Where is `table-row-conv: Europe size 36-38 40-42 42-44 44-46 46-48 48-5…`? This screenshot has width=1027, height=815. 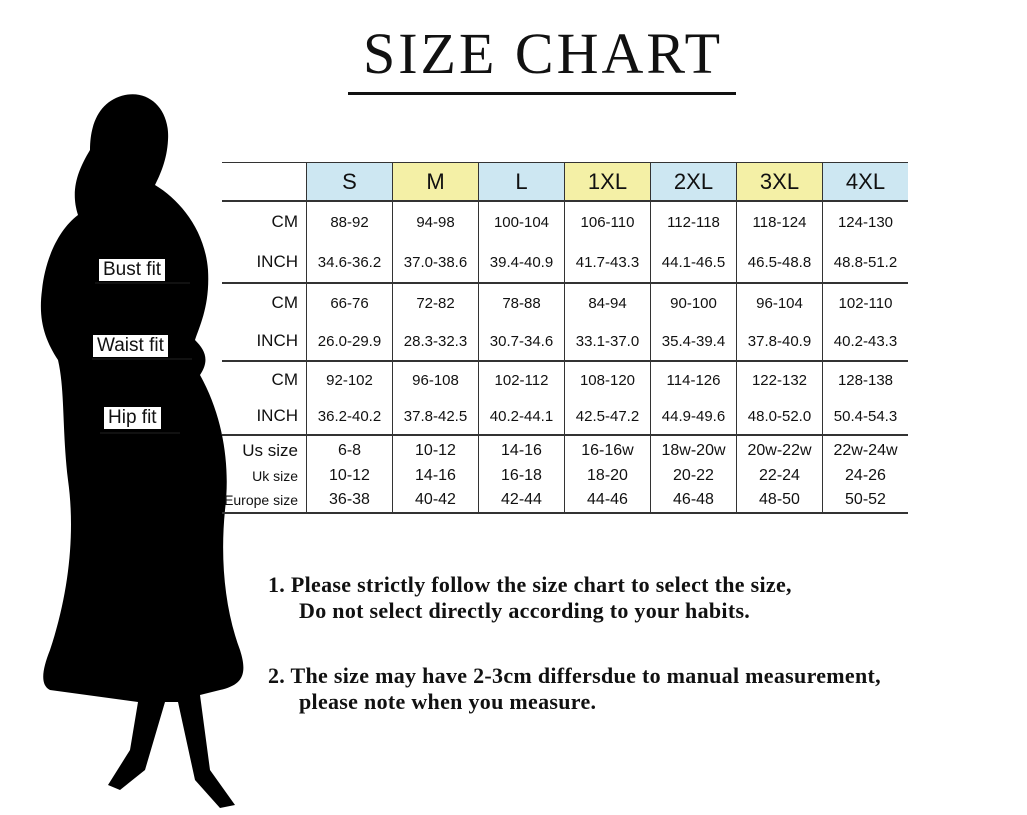
table-row-conv: Europe size 36-38 40-42 42-44 44-46 46-48 48-5… is located at coordinates (565, 500).